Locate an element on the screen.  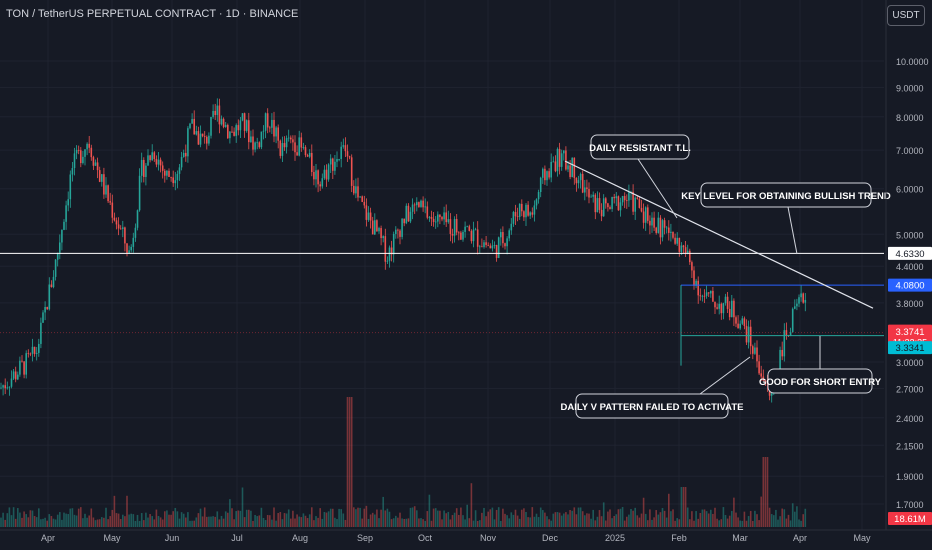
v-pattern-annotation-label: DAILY V PATTERN FAILED TO ACTIVATE is located at coordinates (652, 407).